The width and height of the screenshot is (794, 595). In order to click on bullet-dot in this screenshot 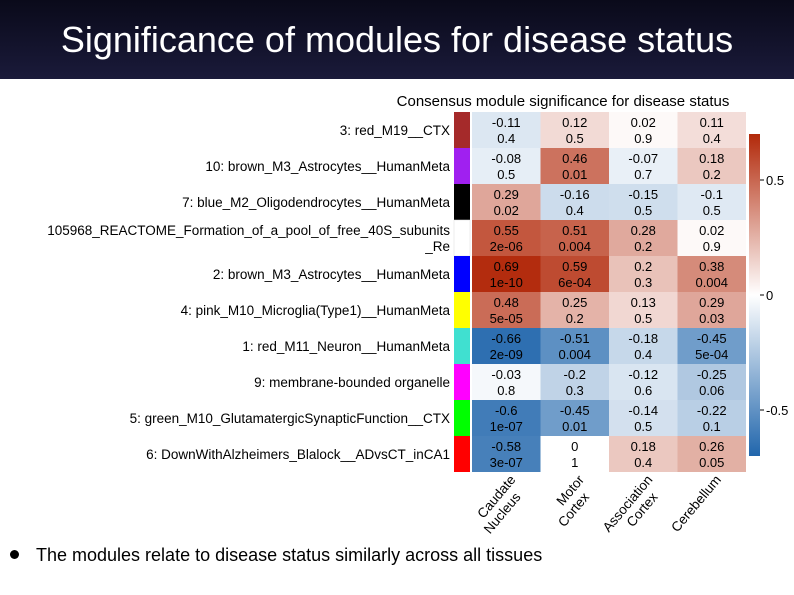, I will do `click(14, 554)`.